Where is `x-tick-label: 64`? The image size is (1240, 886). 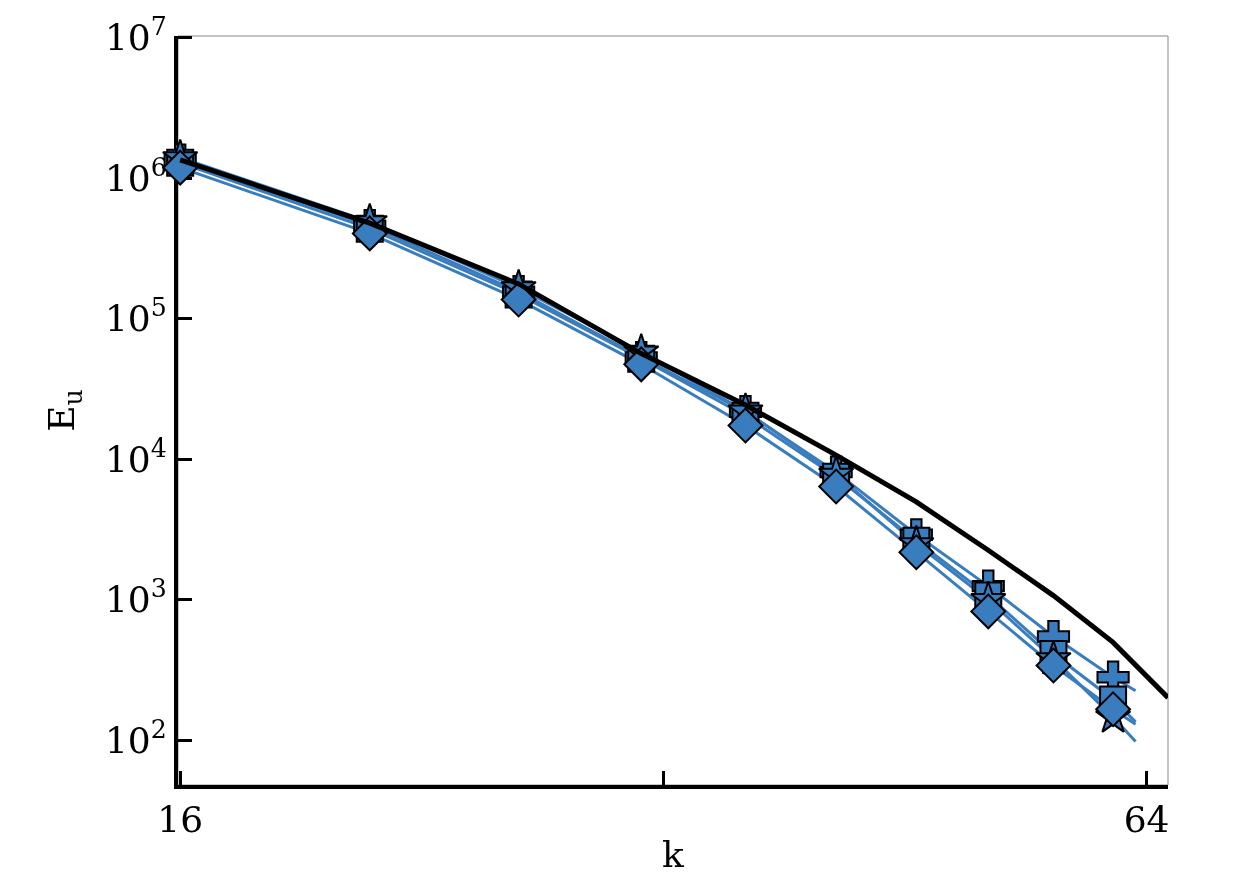
x-tick-label: 64 is located at coordinates (1146, 820).